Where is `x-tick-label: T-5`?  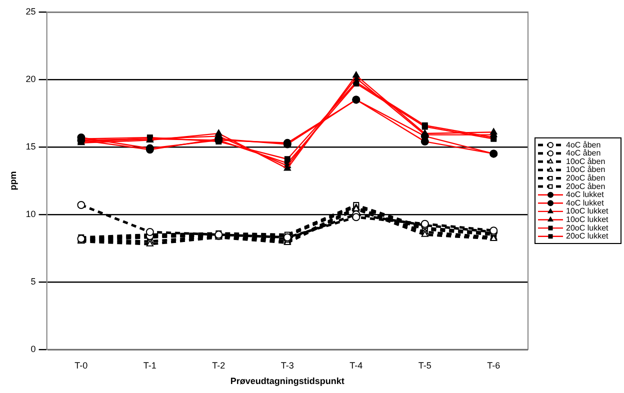
x-tick-label: T-5 is located at coordinates (425, 365).